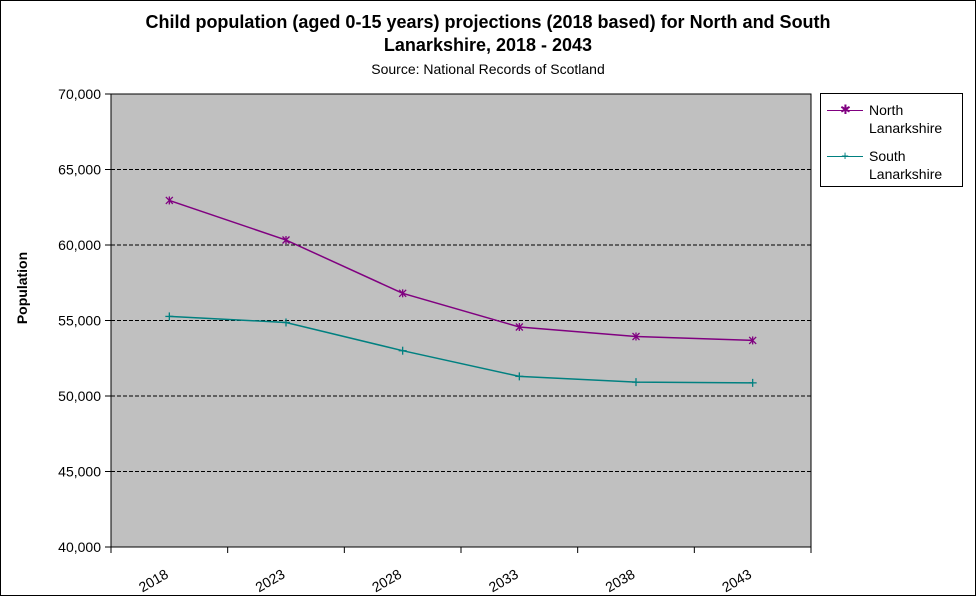 The image size is (976, 596). I want to click on y-tick-label-55000: 55,000, so click(79, 321).